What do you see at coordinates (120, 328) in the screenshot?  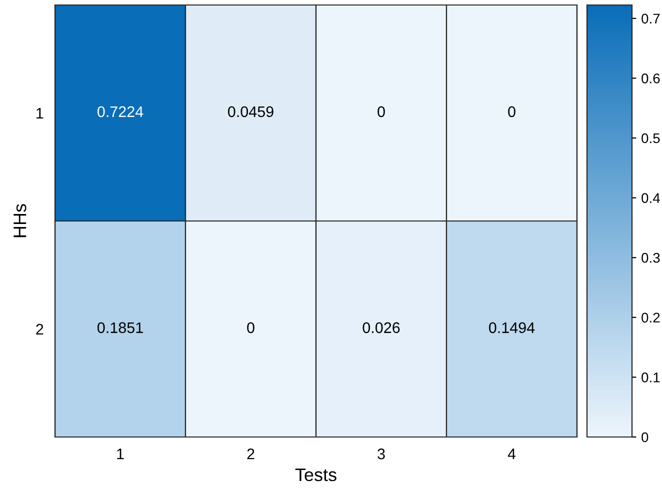 I see `data-label: 0.1851` at bounding box center [120, 328].